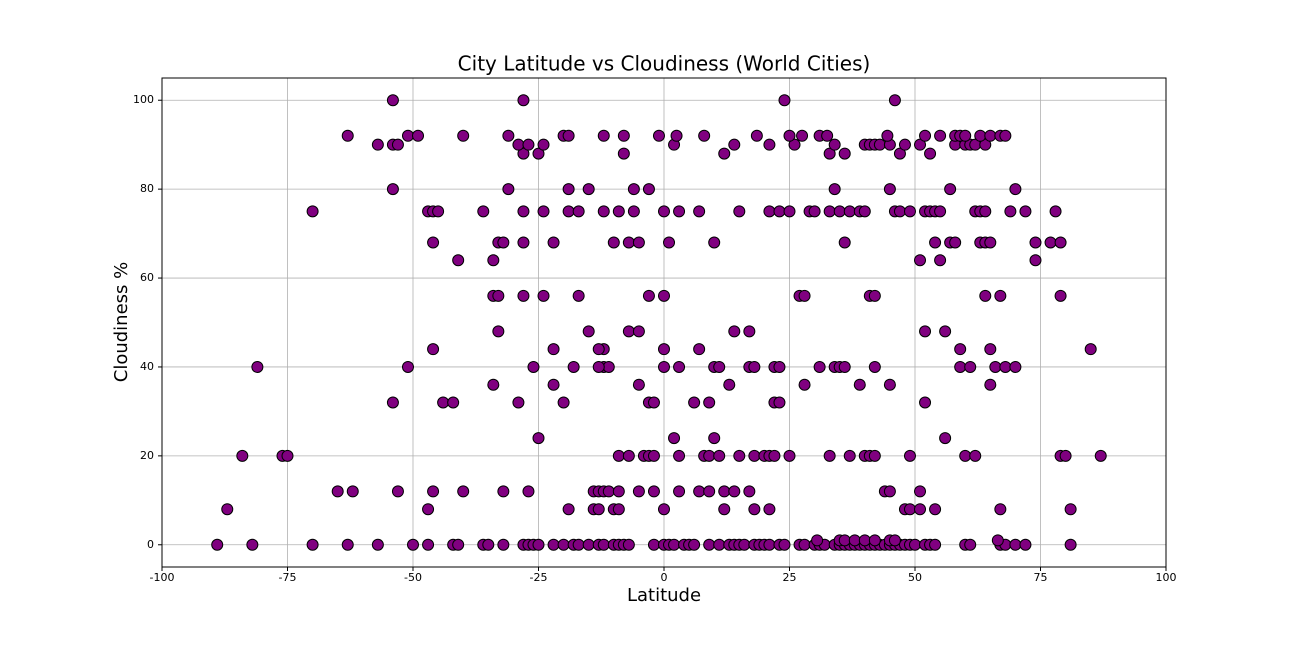 The width and height of the screenshot is (1296, 648). I want to click on x-tick-label: 25, so click(790, 577).